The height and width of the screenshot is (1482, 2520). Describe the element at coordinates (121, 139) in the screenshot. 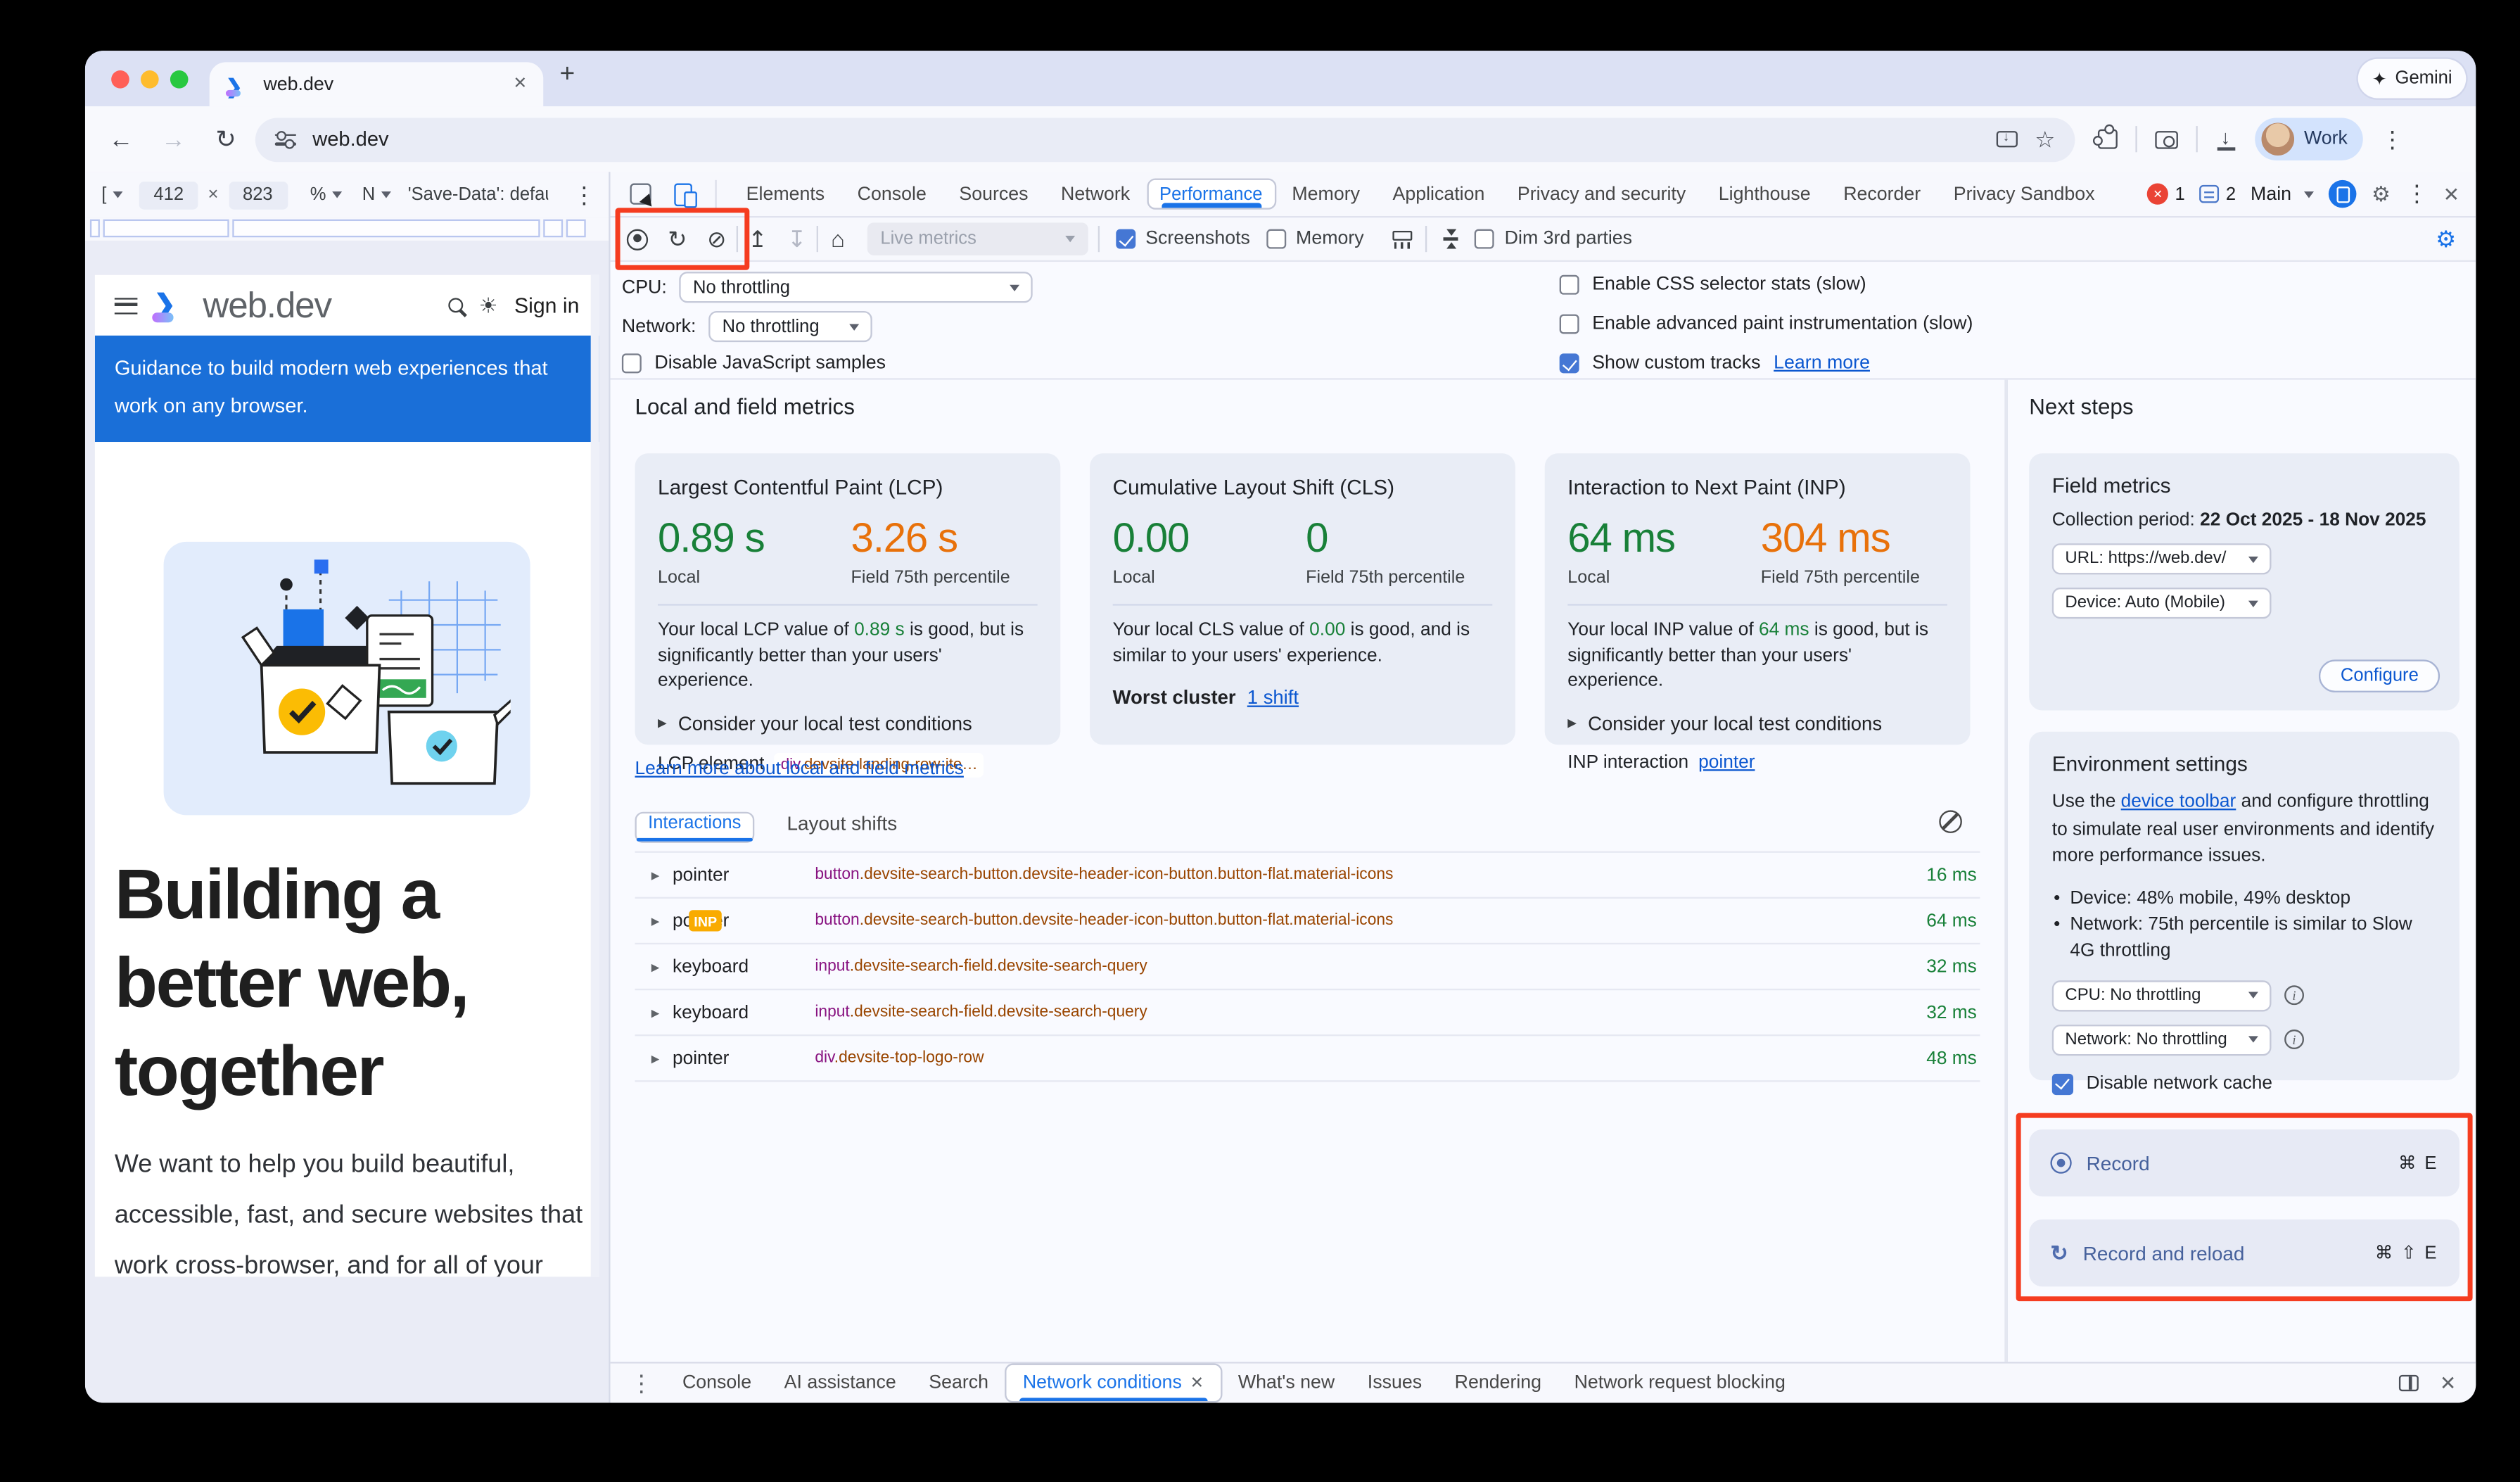

I see `back-icon: ←` at that location.